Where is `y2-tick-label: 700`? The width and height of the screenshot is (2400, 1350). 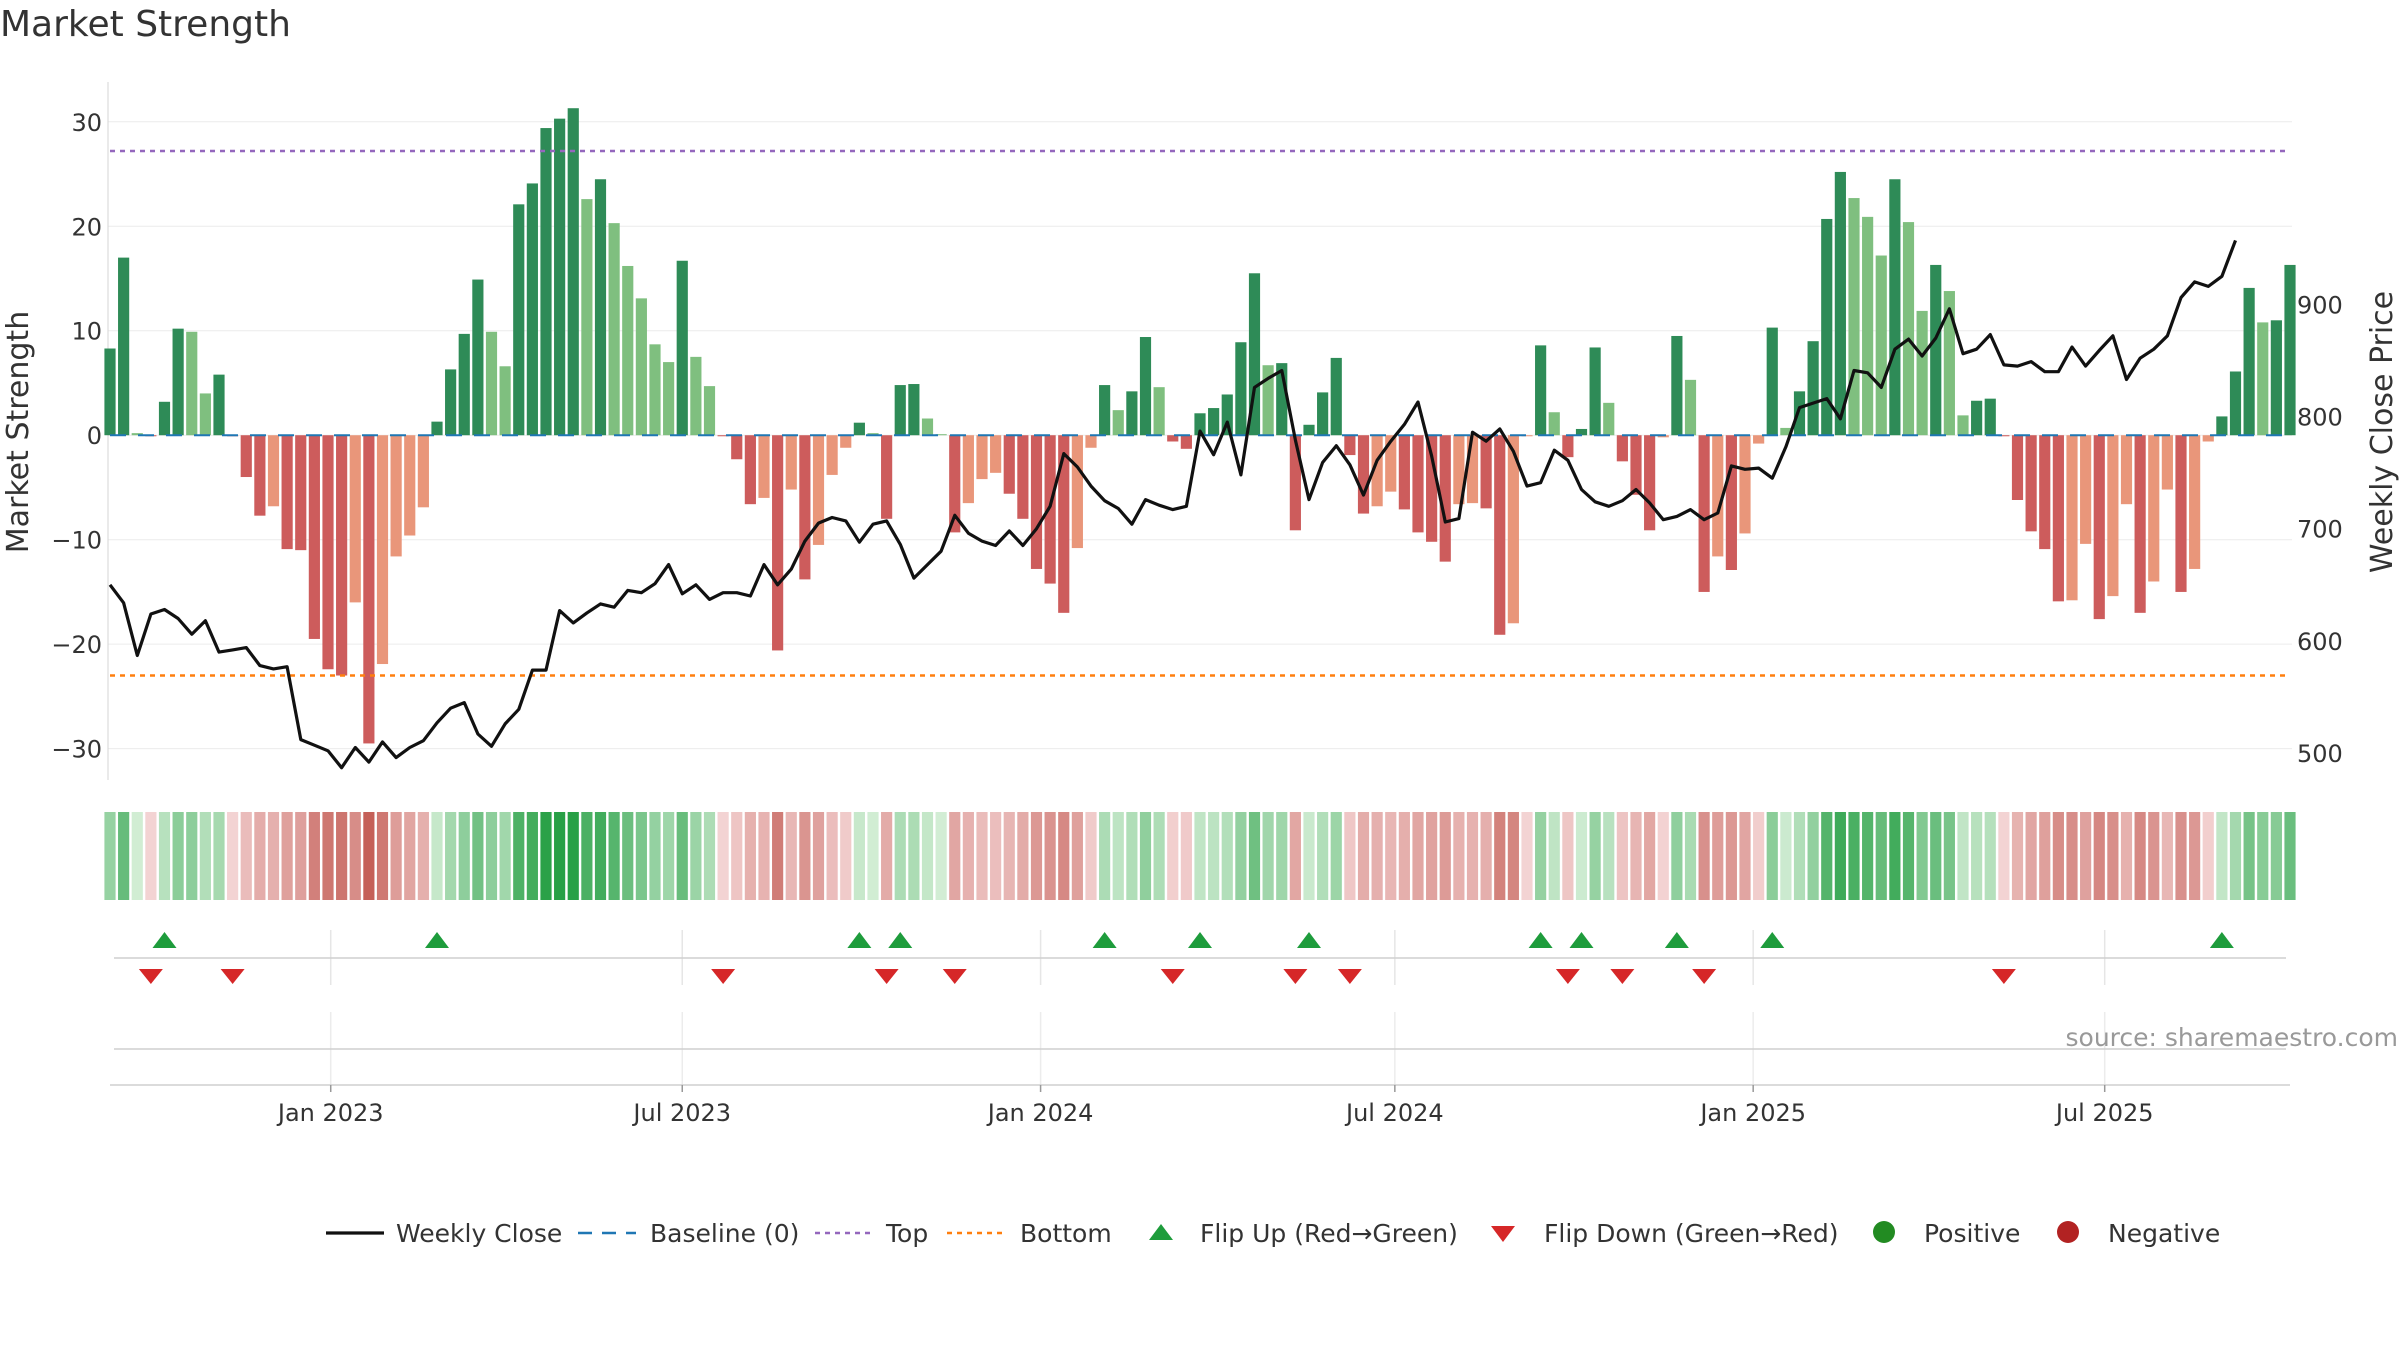 y2-tick-label: 700 is located at coordinates (2320, 530).